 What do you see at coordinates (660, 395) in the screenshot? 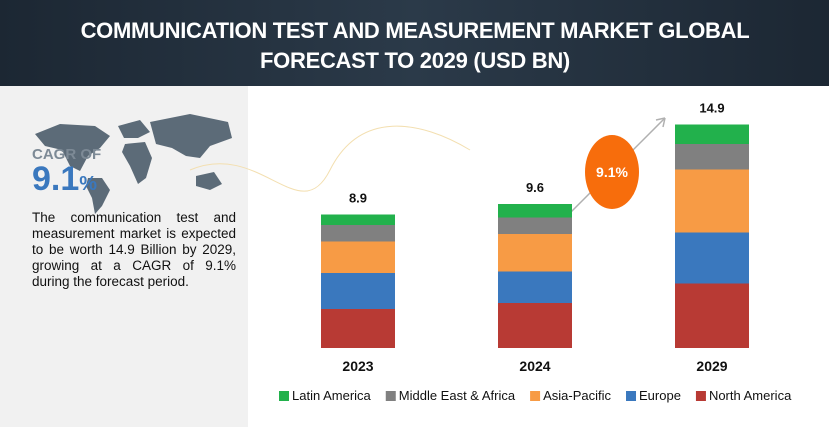
I see `legend-label: Europe` at bounding box center [660, 395].